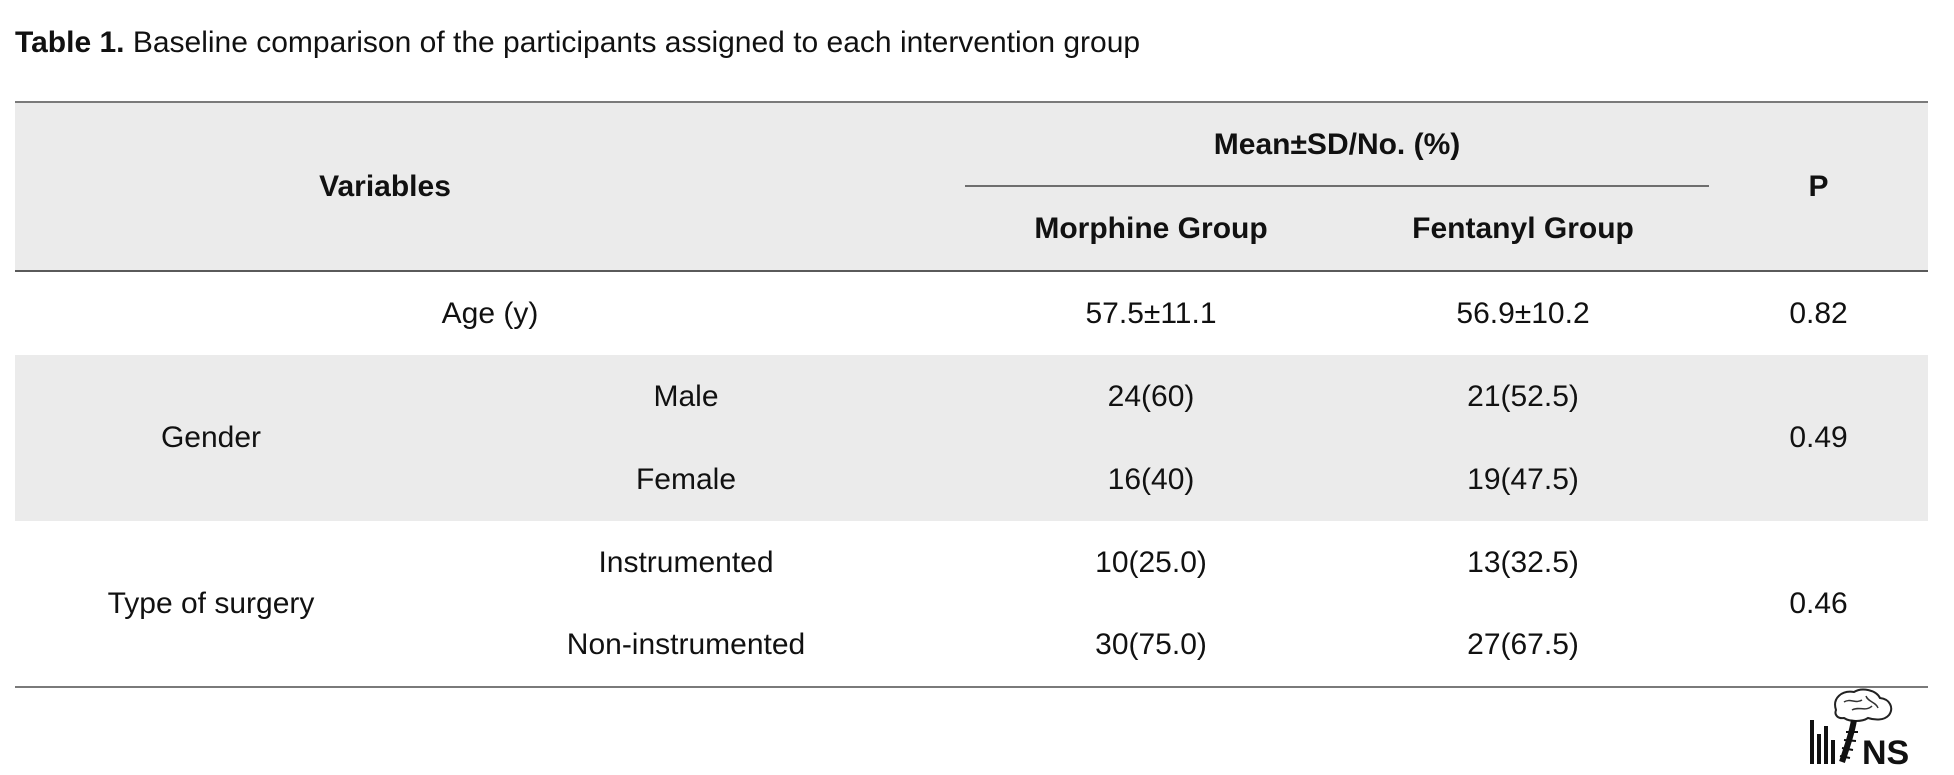  What do you see at coordinates (1151, 479) in the screenshot?
I see `row-gender-female-morphine: 16(40)` at bounding box center [1151, 479].